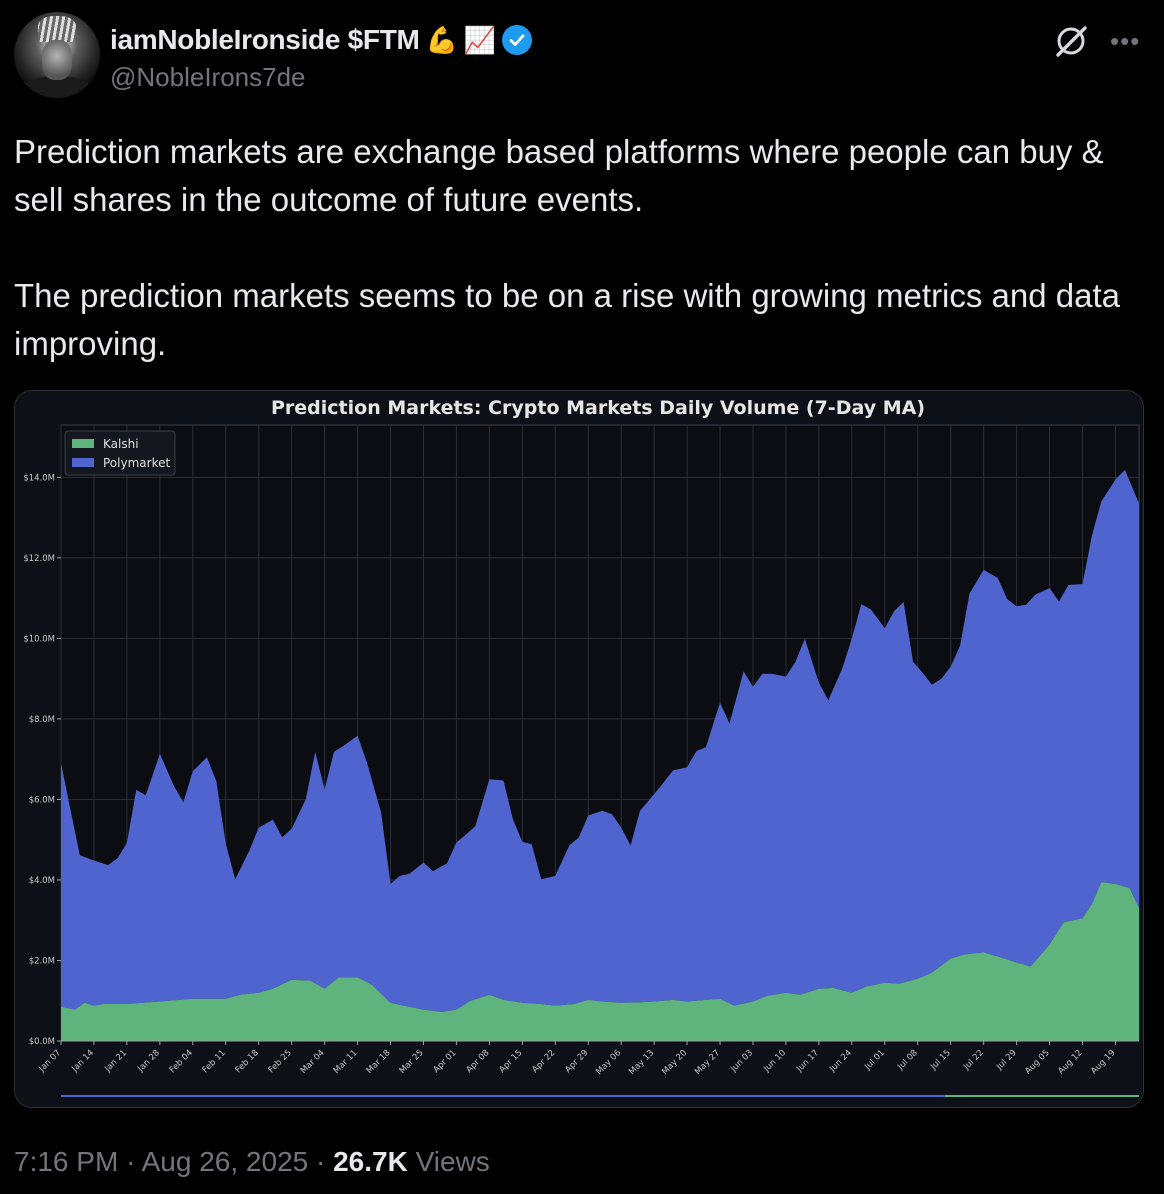 The image size is (1164, 1194). I want to click on flexed-biceps-emoji: 💪, so click(441, 40).